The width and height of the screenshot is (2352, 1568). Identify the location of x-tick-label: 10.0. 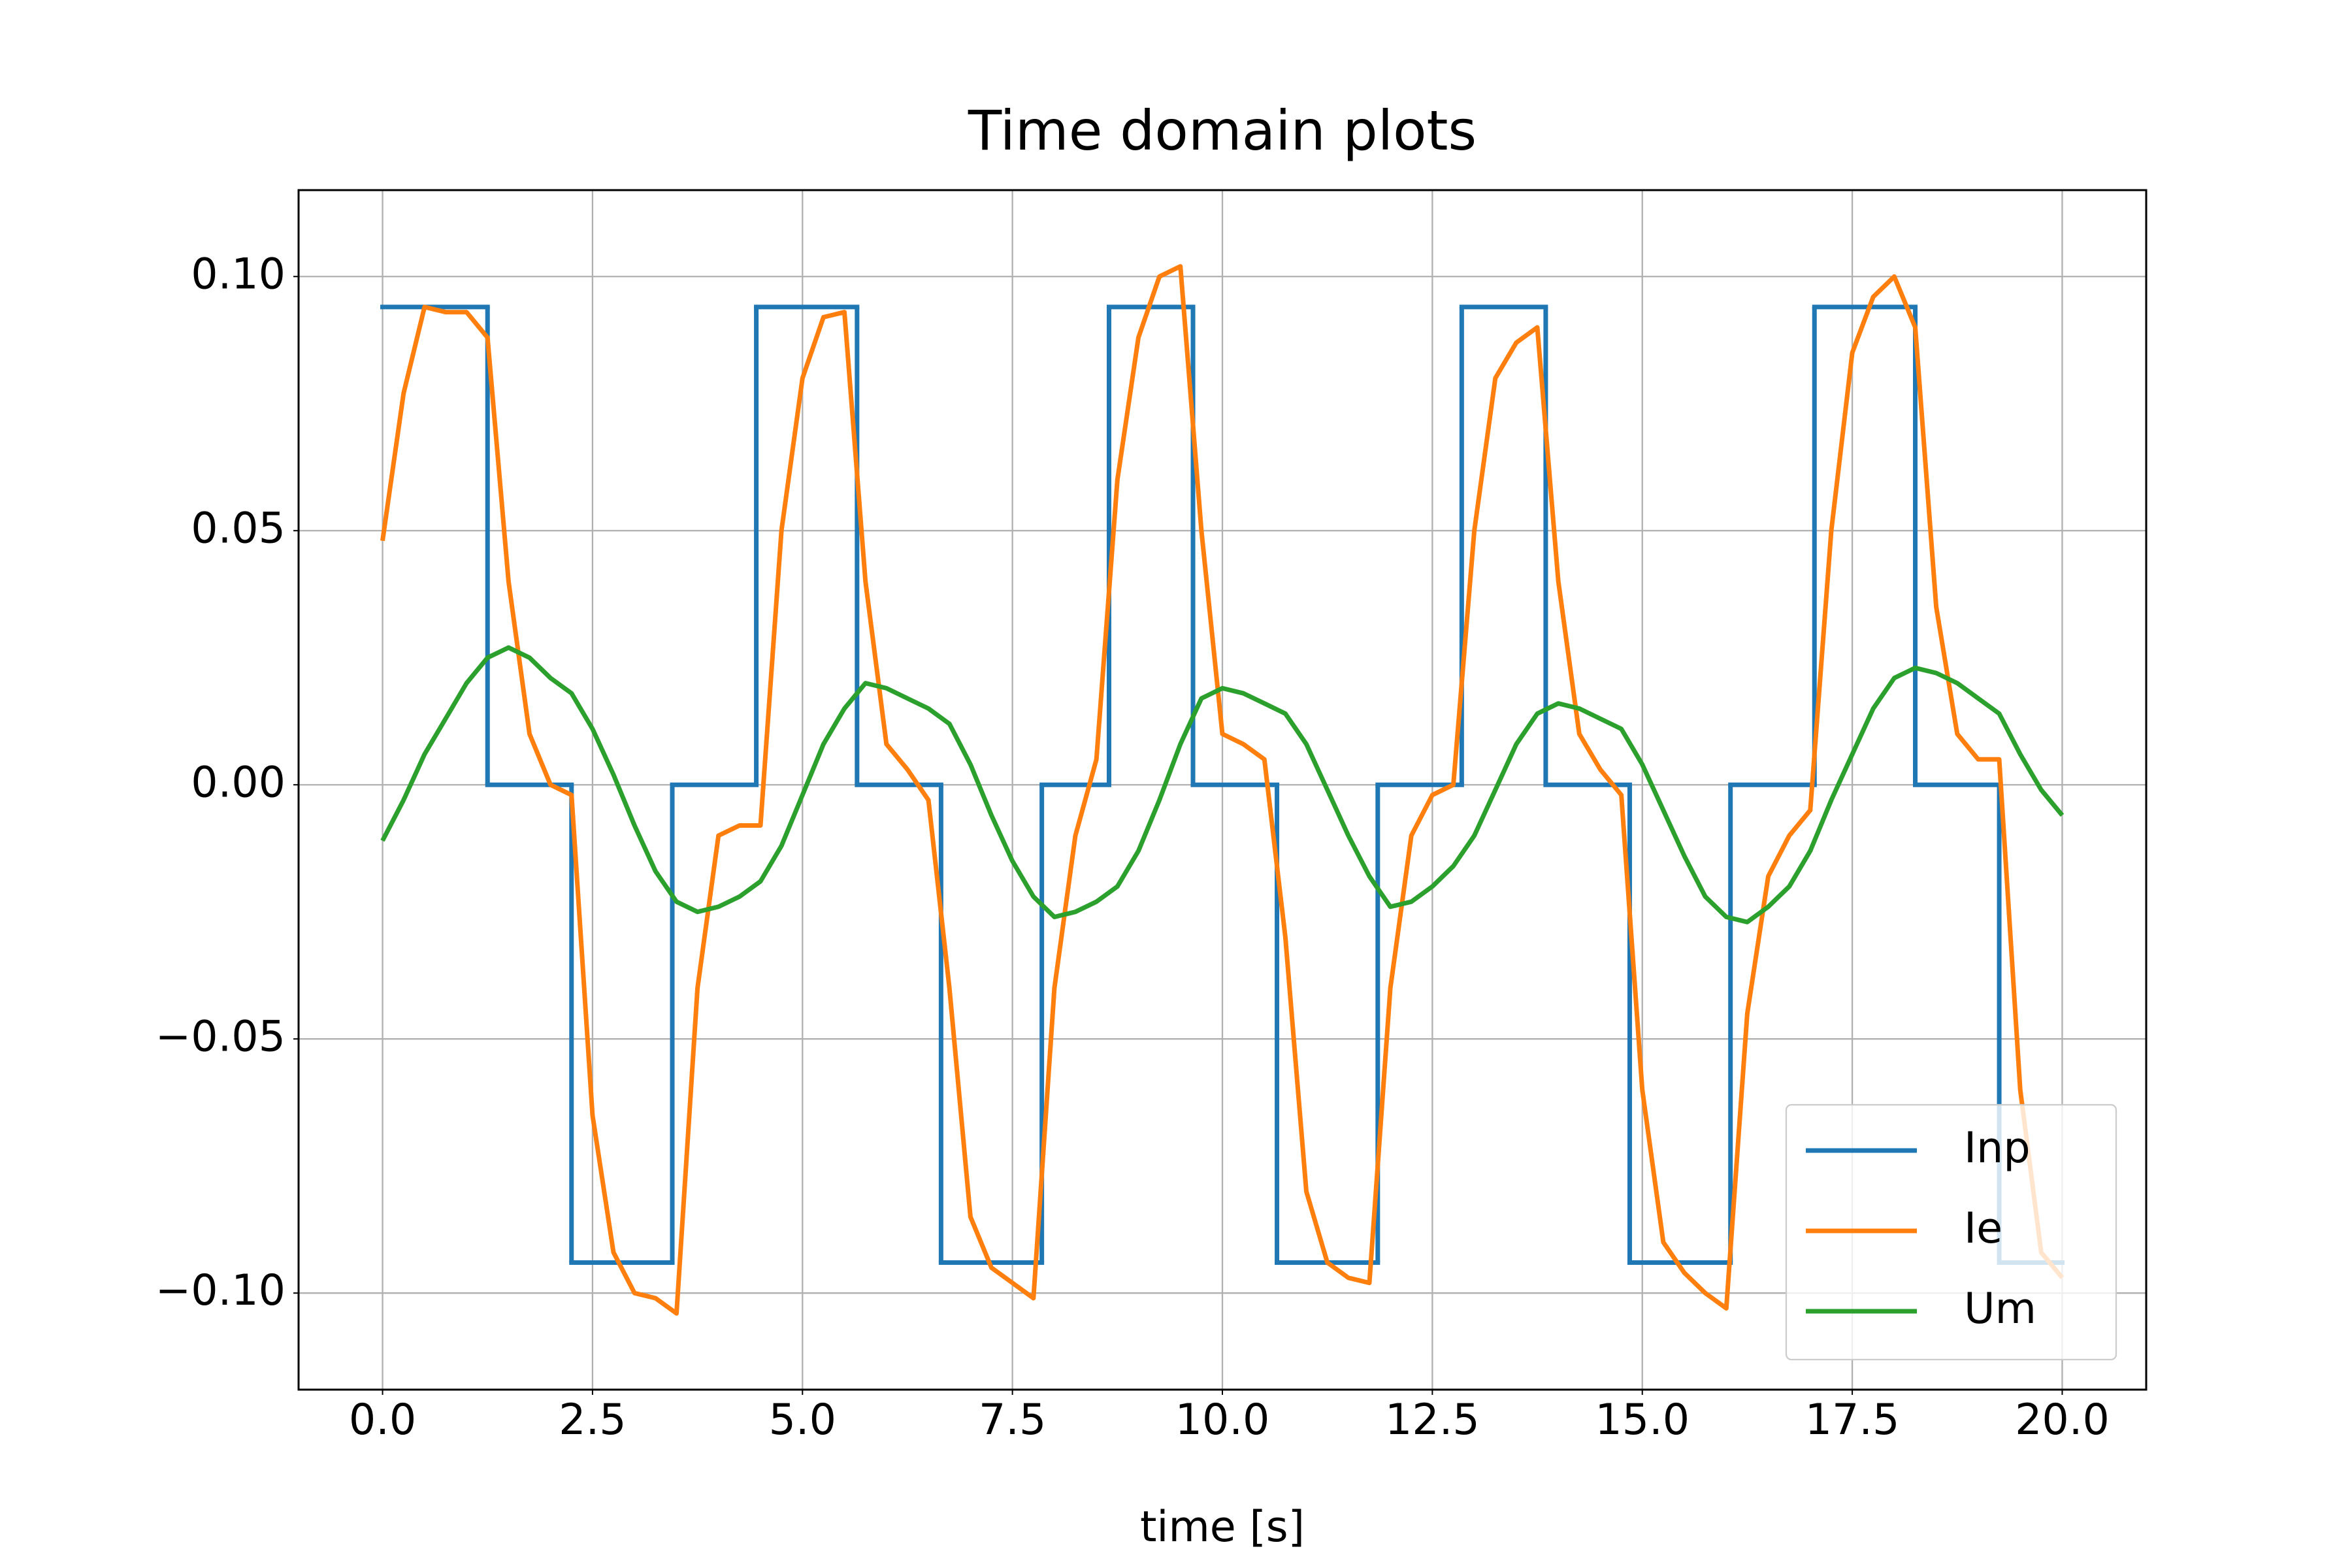
(1222, 1420).